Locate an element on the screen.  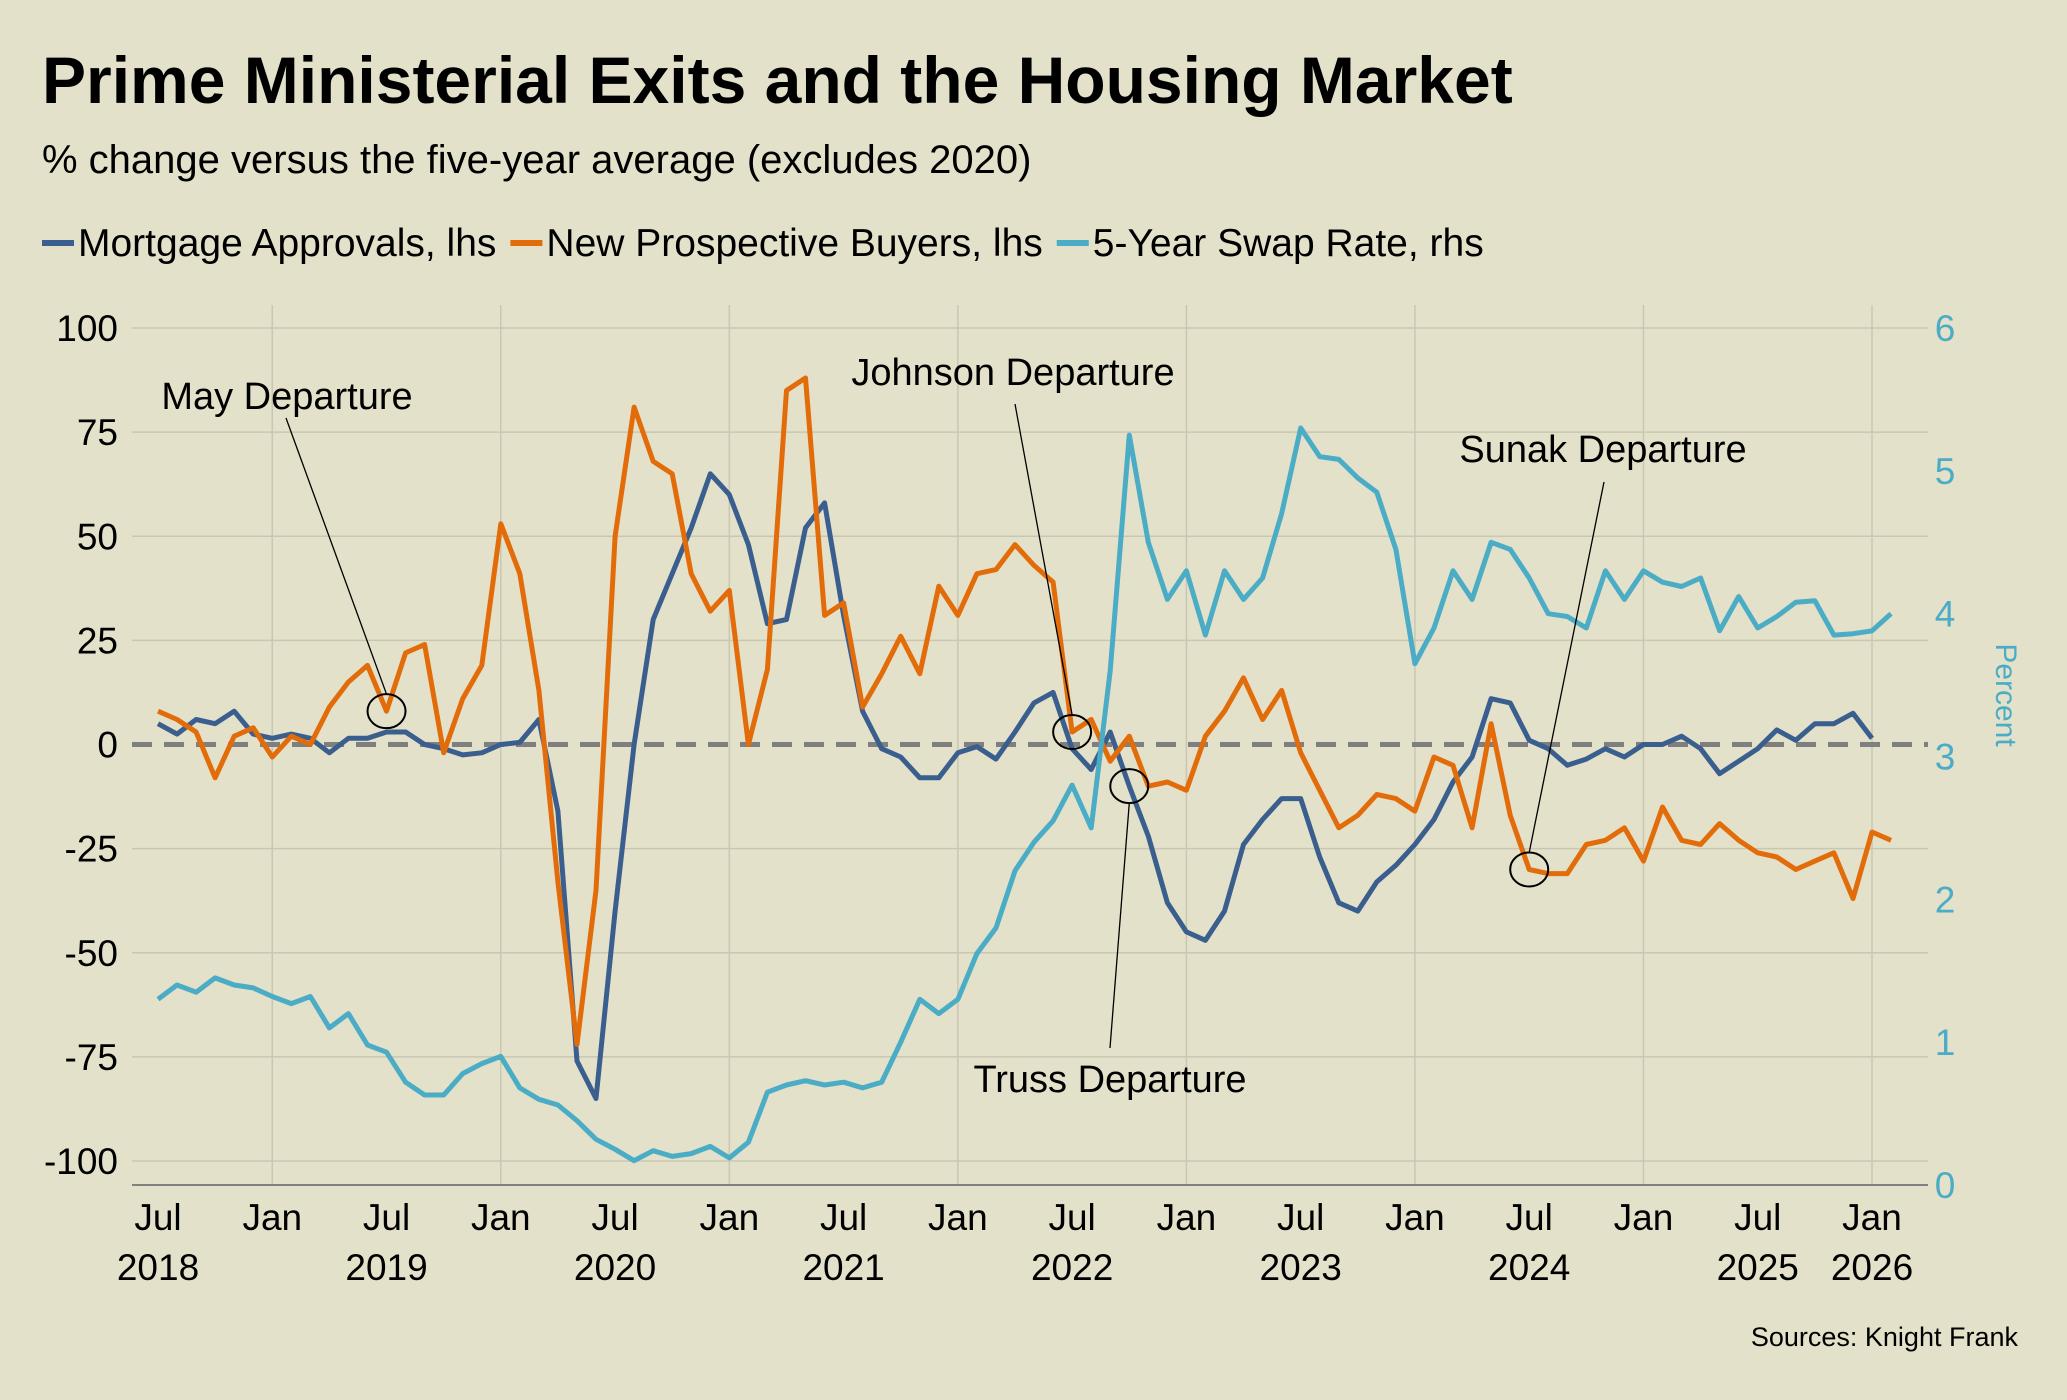
y-left-tick-label: 50 is located at coordinates (97, 536).